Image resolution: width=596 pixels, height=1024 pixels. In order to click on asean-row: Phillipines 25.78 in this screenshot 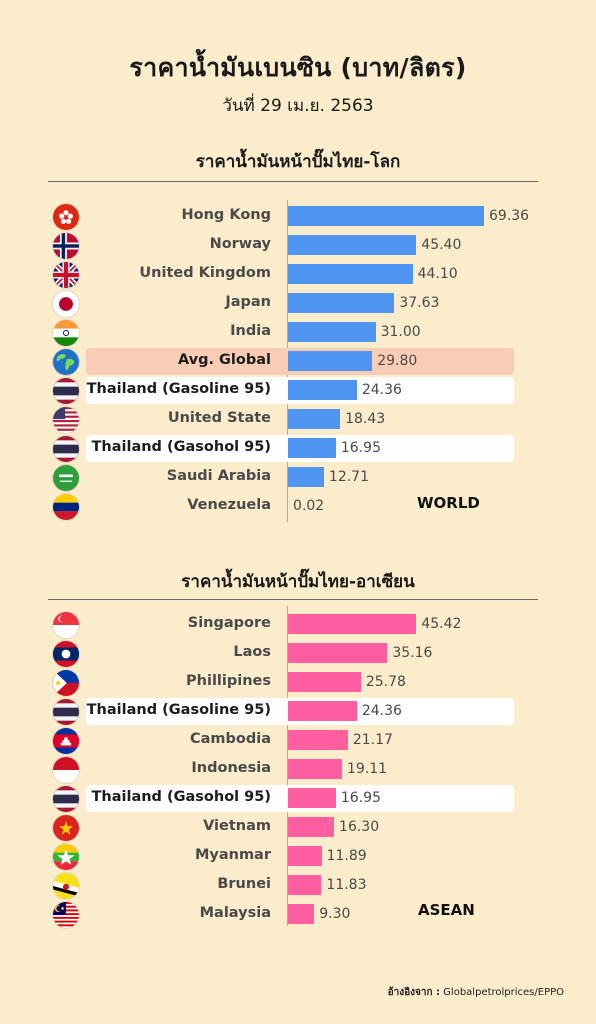, I will do `click(298, 682)`.